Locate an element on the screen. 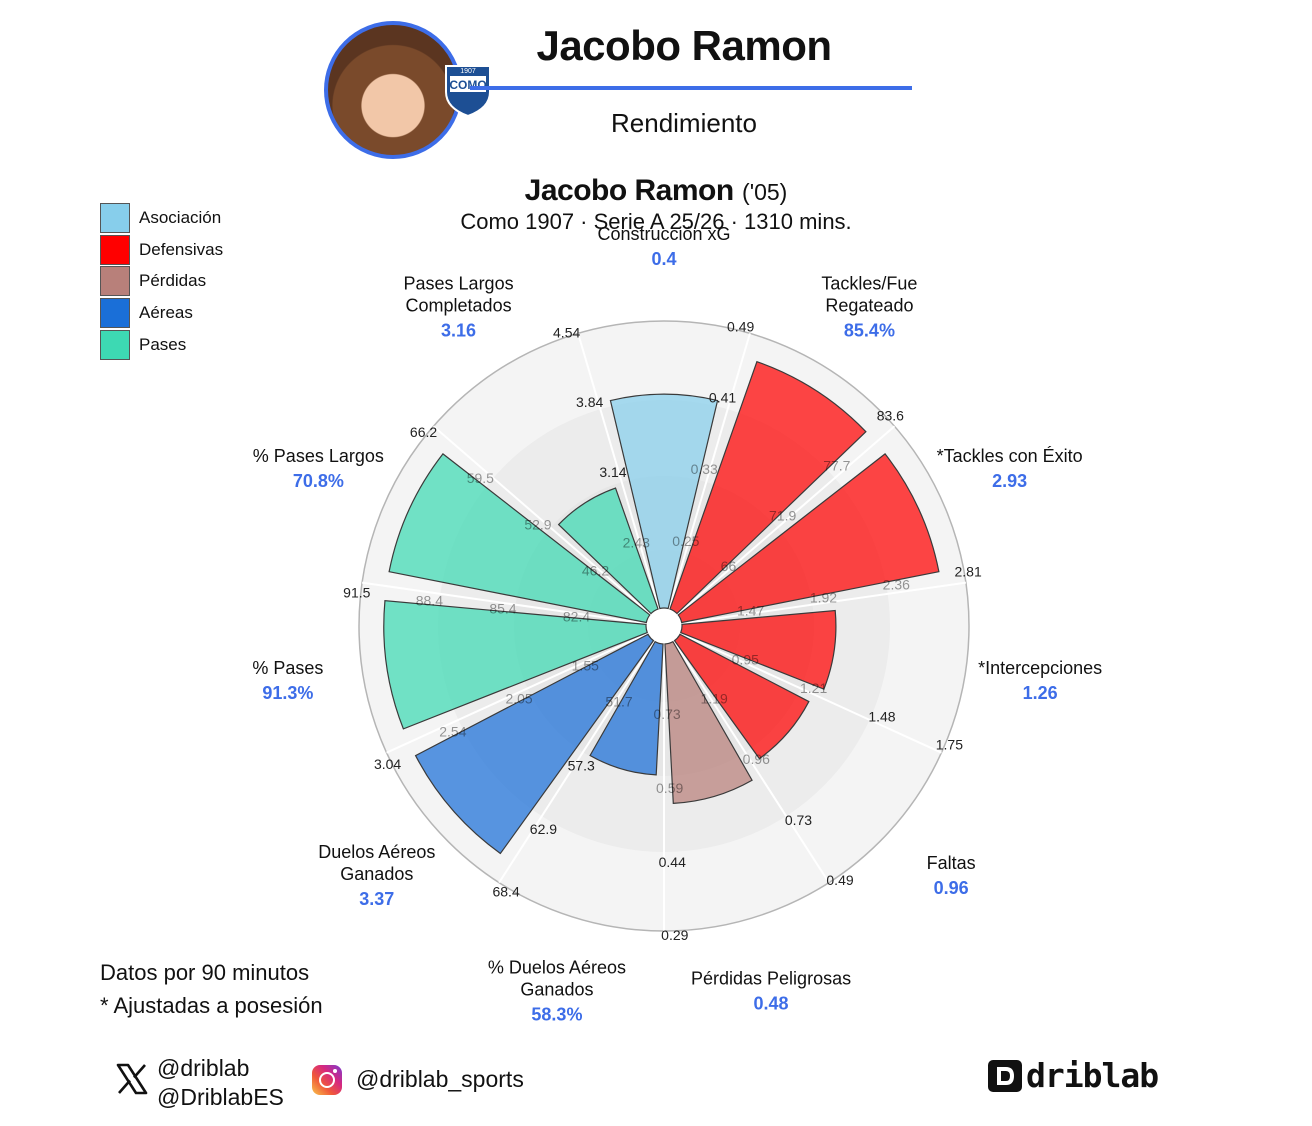  radar-label: Faltas 0.96 is located at coordinates (951, 875).